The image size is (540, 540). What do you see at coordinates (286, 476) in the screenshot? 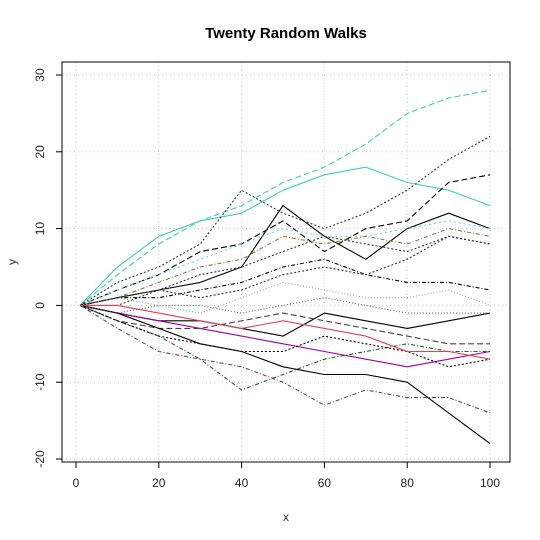
I see `x-axis: 0 20 40 60 80 100` at bounding box center [286, 476].